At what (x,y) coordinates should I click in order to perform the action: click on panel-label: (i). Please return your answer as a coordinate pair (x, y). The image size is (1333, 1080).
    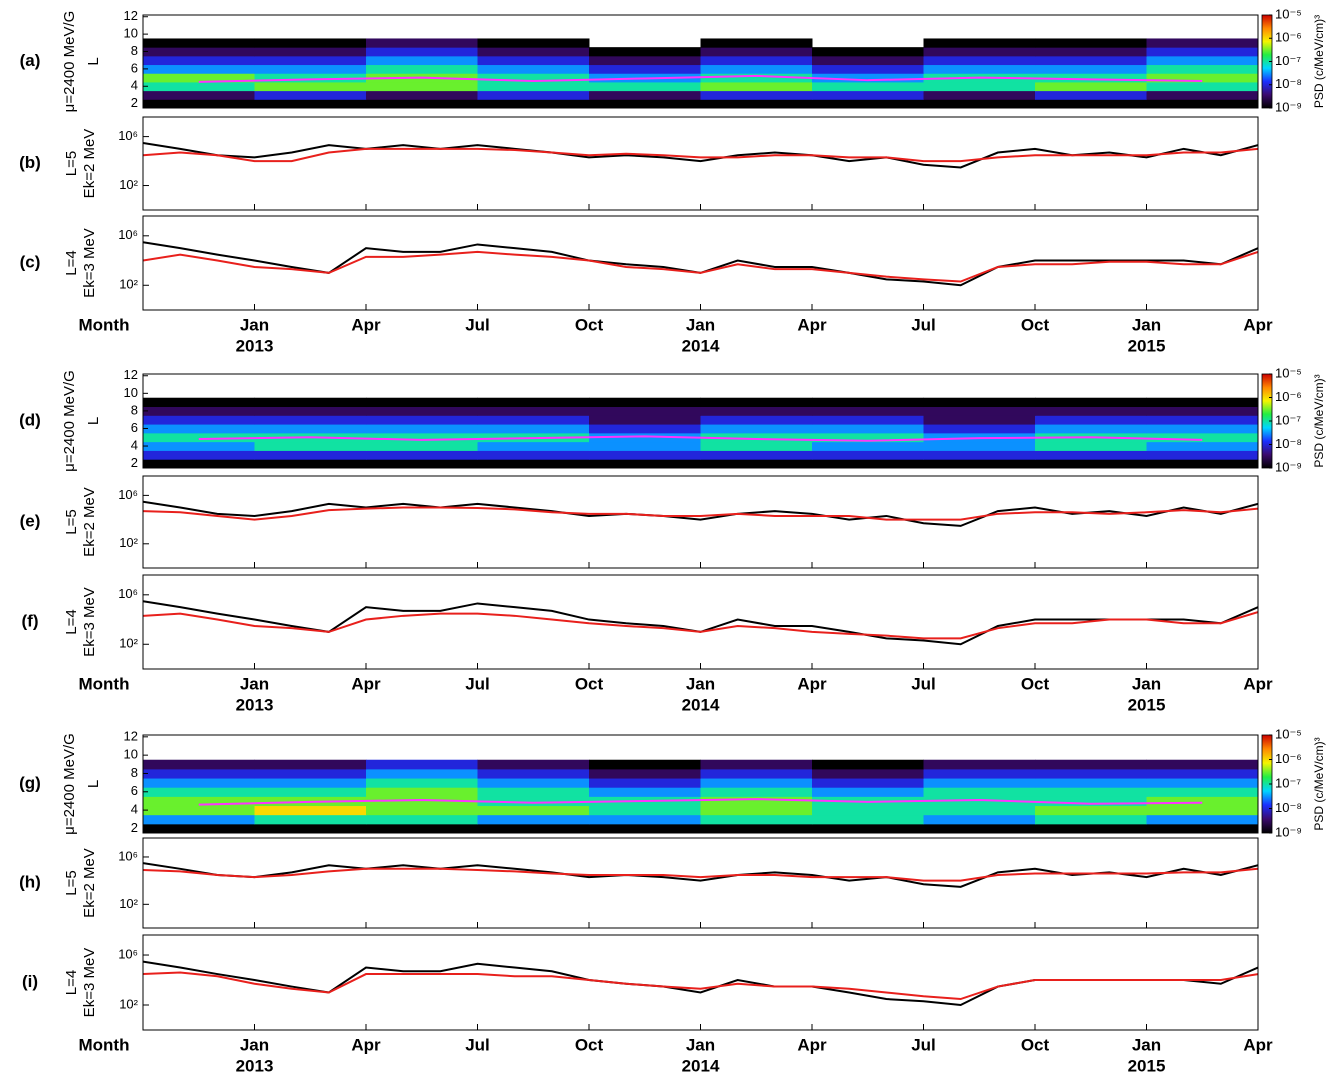
    Looking at the image, I should click on (30, 981).